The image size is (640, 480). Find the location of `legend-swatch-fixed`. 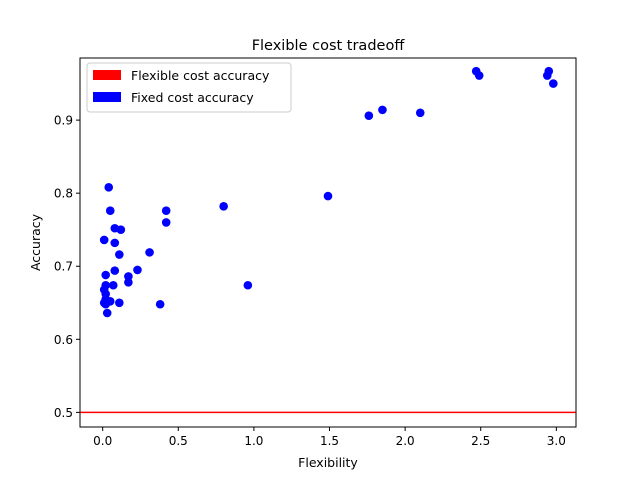

legend-swatch-fixed is located at coordinates (107, 97).